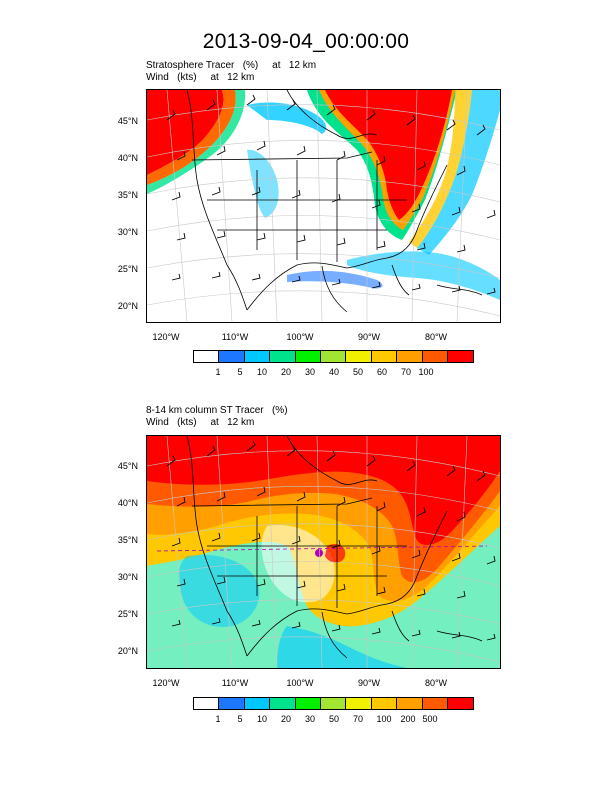 The width and height of the screenshot is (612, 792). I want to click on panel1-lat-label: 20°N, so click(127, 306).